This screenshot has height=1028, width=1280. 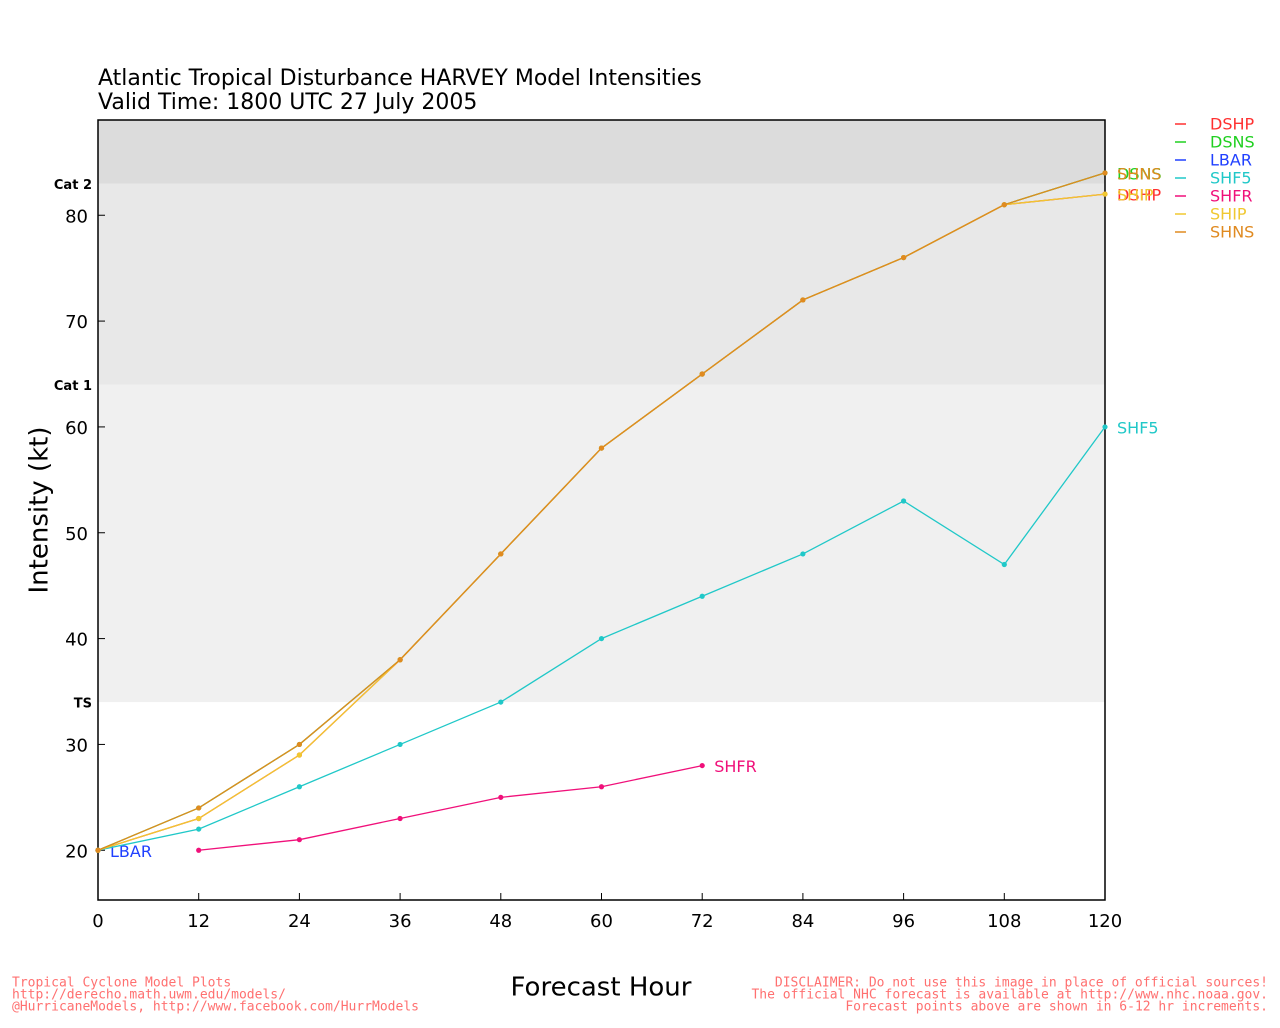 What do you see at coordinates (40, 510) in the screenshot?
I see `y-axis-label: Intensity (kt)` at bounding box center [40, 510].